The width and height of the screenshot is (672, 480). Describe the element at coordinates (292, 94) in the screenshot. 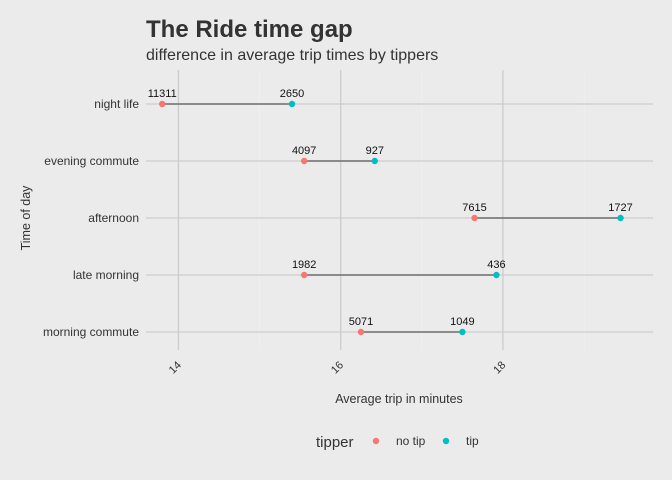

I see `data-label: 2650` at that location.